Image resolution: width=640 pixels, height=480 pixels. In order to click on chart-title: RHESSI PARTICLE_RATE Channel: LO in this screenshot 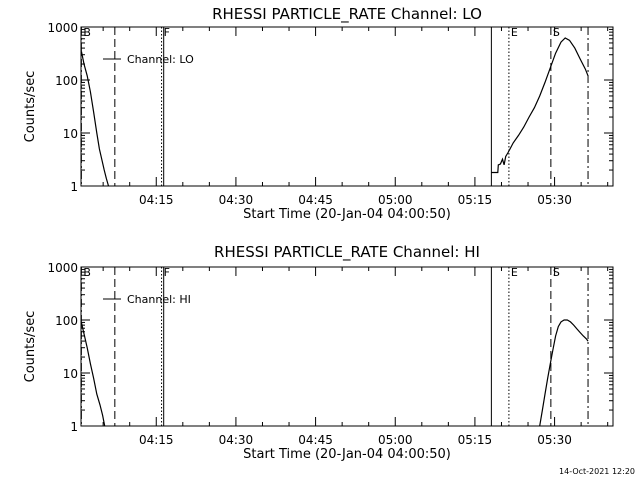, I will do `click(347, 14)`.